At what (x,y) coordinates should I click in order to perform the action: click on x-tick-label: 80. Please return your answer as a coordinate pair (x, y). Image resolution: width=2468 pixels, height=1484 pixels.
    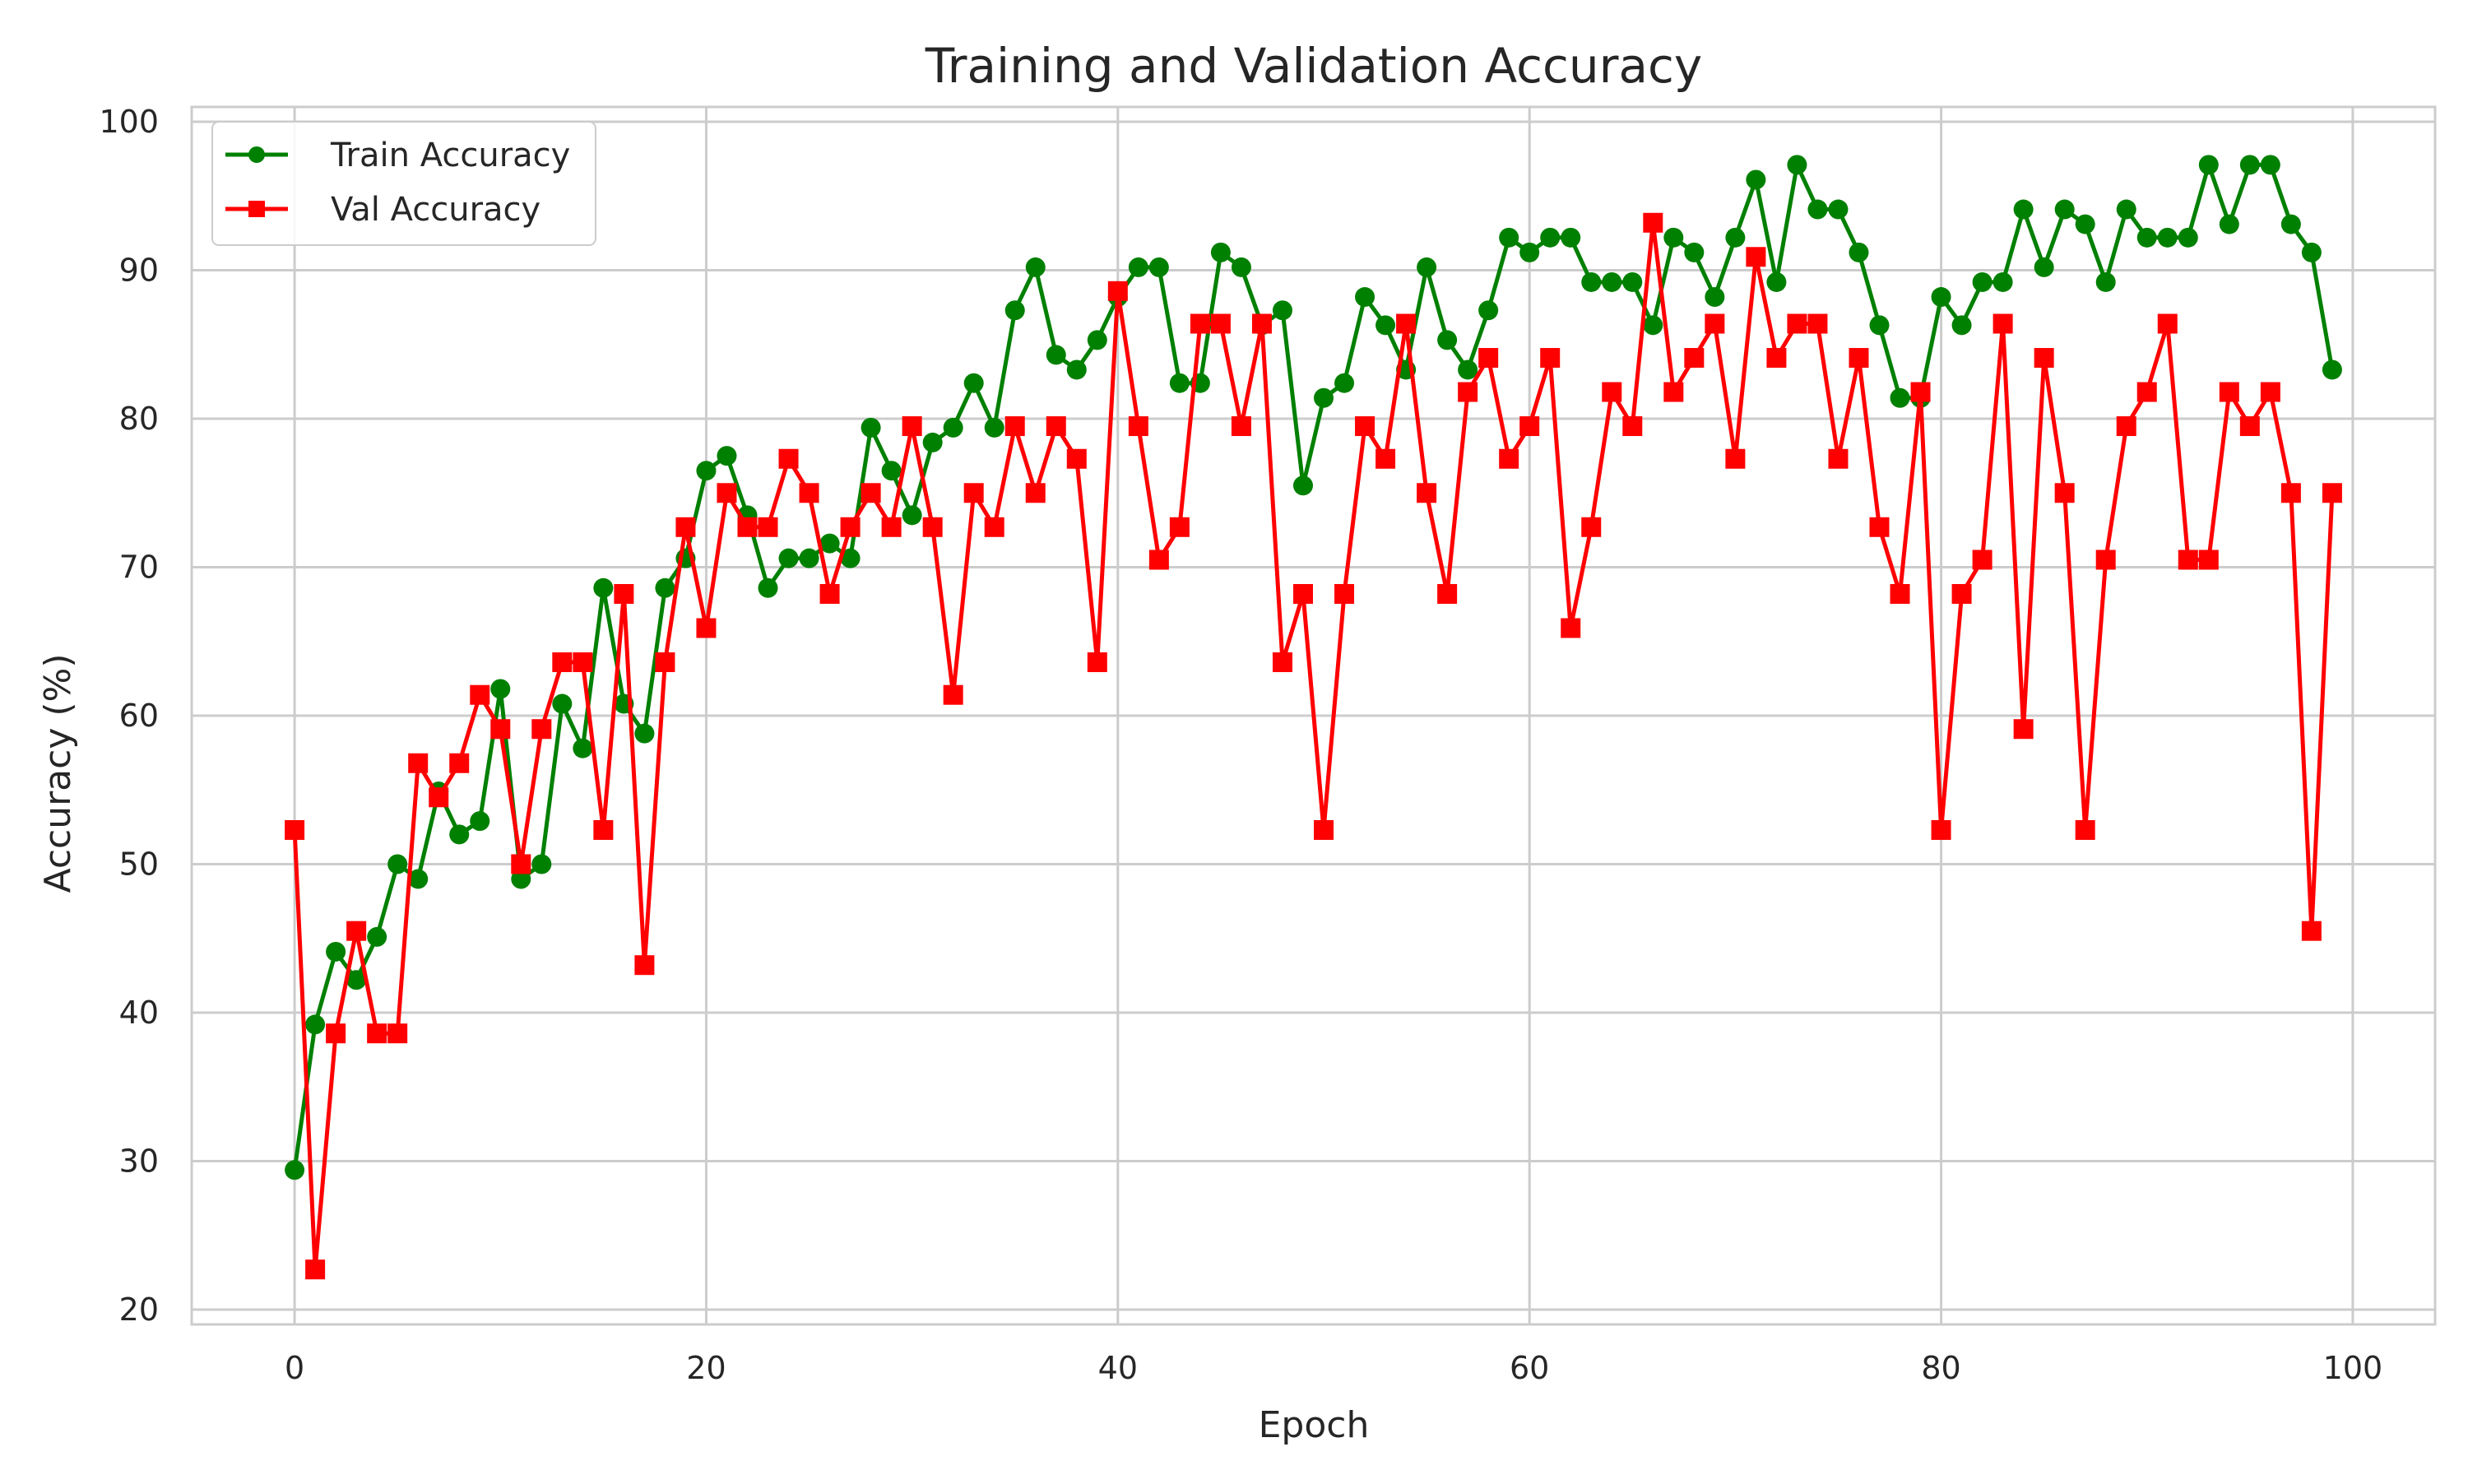
    Looking at the image, I should click on (1940, 1368).